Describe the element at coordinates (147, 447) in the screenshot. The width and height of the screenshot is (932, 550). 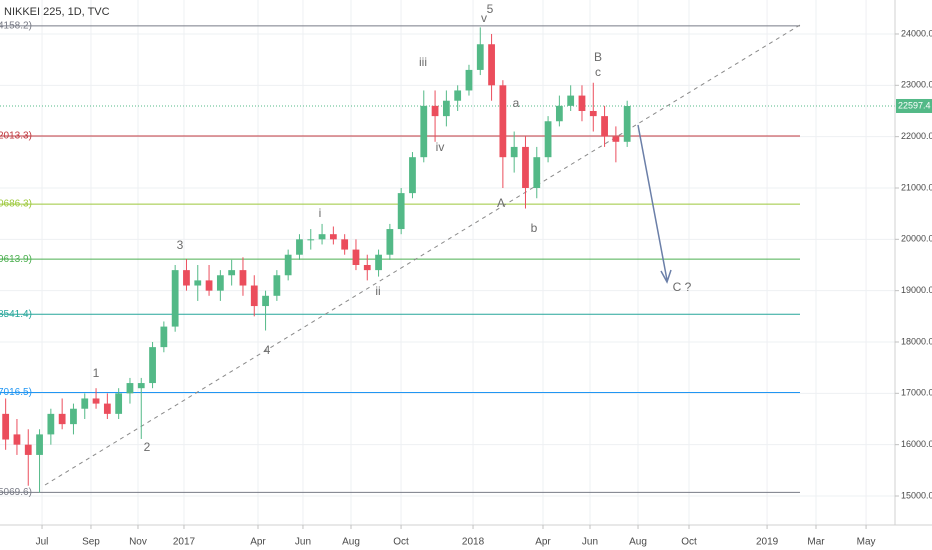
I see `wave-label: 2` at that location.